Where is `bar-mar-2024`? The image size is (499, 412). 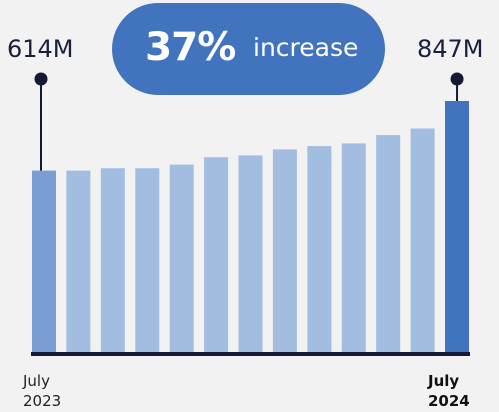 bar-mar-2024 is located at coordinates (319, 250).